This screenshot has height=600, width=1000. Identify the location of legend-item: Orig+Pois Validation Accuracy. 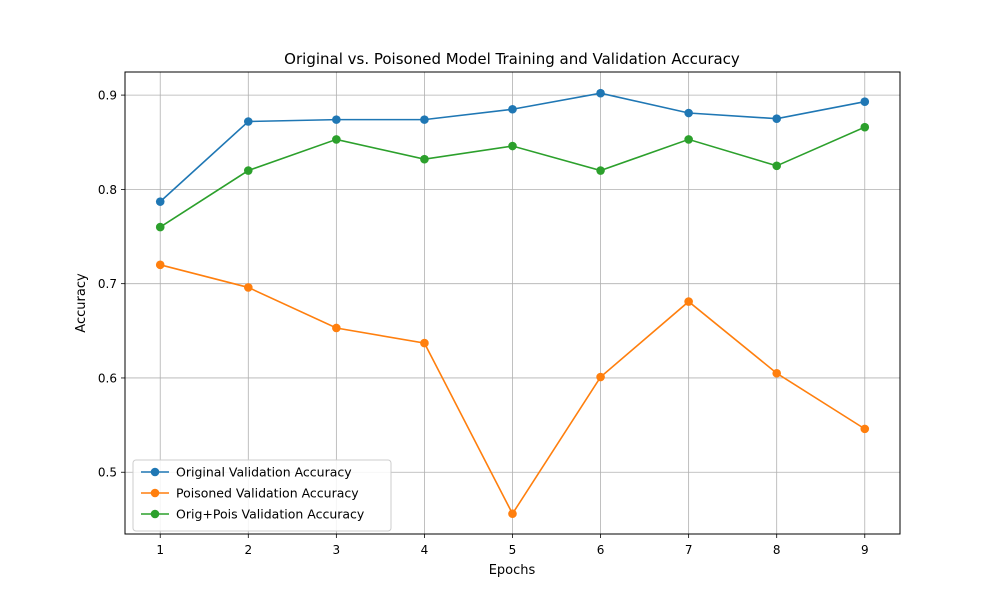
(253, 514).